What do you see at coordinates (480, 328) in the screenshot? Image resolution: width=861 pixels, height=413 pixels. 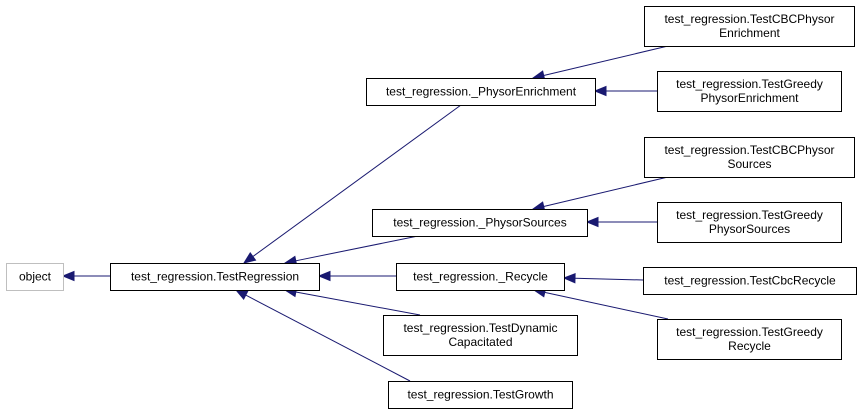 I see `class-node-label: test_regression.TestDynamic` at bounding box center [480, 328].